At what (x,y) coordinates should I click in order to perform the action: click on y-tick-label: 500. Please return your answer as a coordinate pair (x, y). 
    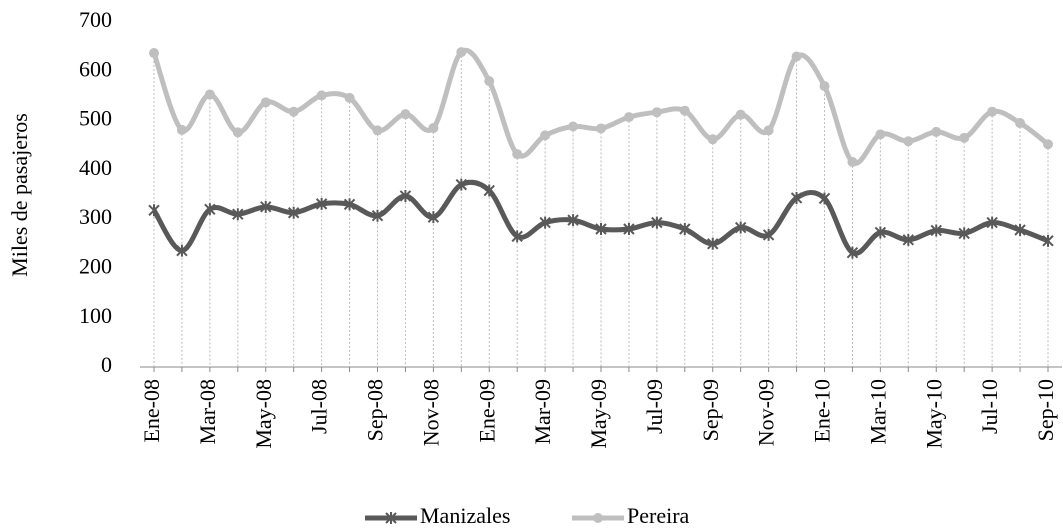
    Looking at the image, I should click on (95, 118).